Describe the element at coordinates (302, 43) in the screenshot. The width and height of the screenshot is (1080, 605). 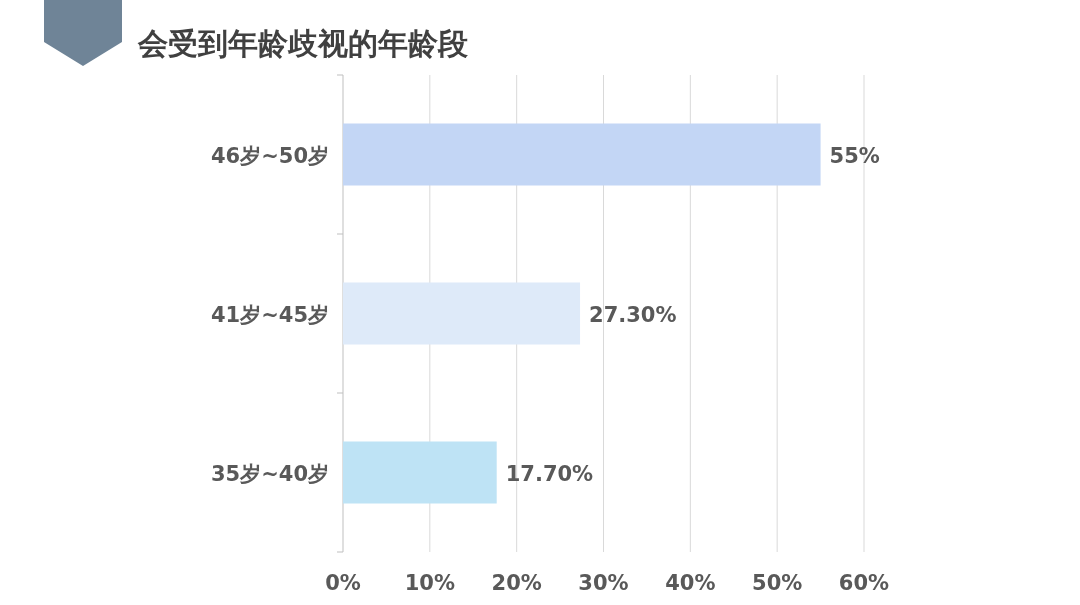
I see `chart-title: 会受到年龄歧视的年龄段` at that location.